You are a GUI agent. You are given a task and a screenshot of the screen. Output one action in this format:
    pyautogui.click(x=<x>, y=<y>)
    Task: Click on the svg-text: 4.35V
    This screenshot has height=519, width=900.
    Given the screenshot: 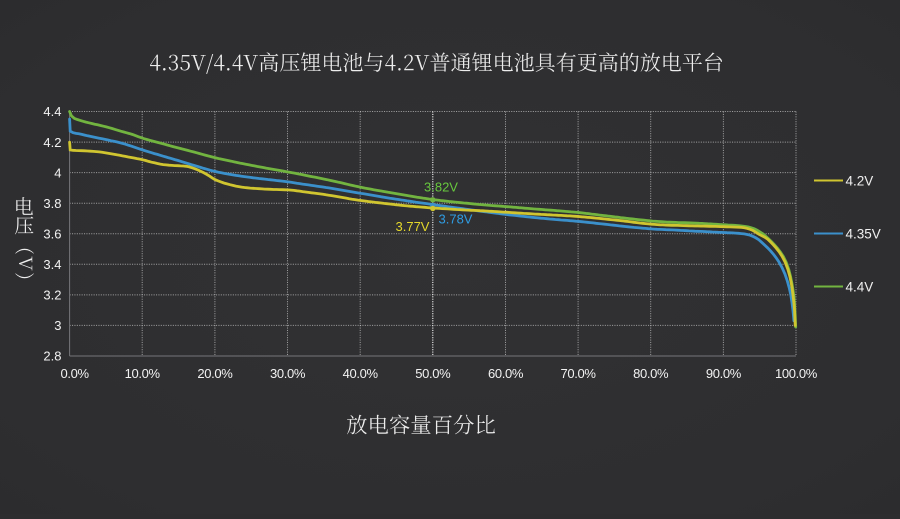 What is the action you would take?
    pyautogui.click(x=863, y=233)
    